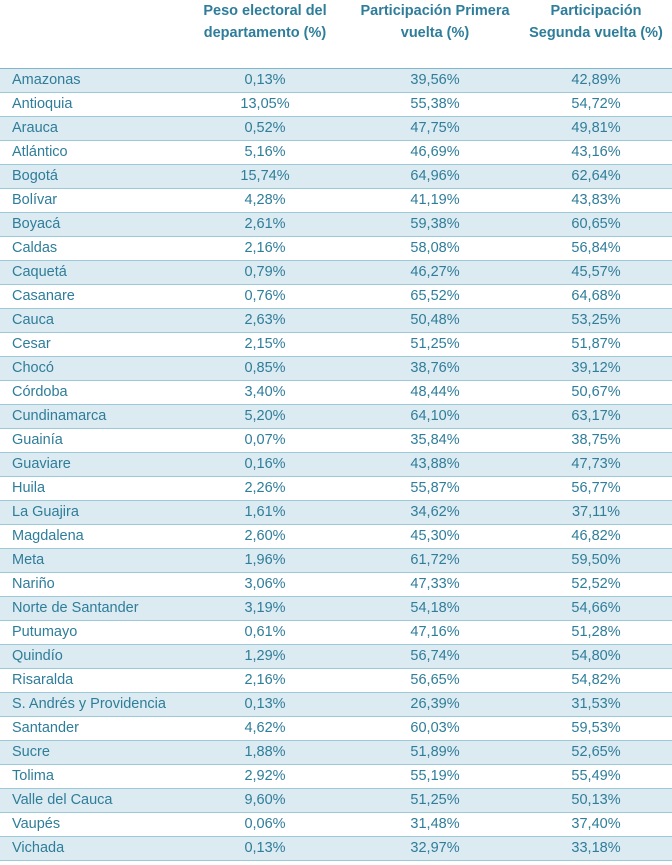  I want to click on table-row: Guaviare 0,16% 43,88% 47,73%, so click(336, 464).